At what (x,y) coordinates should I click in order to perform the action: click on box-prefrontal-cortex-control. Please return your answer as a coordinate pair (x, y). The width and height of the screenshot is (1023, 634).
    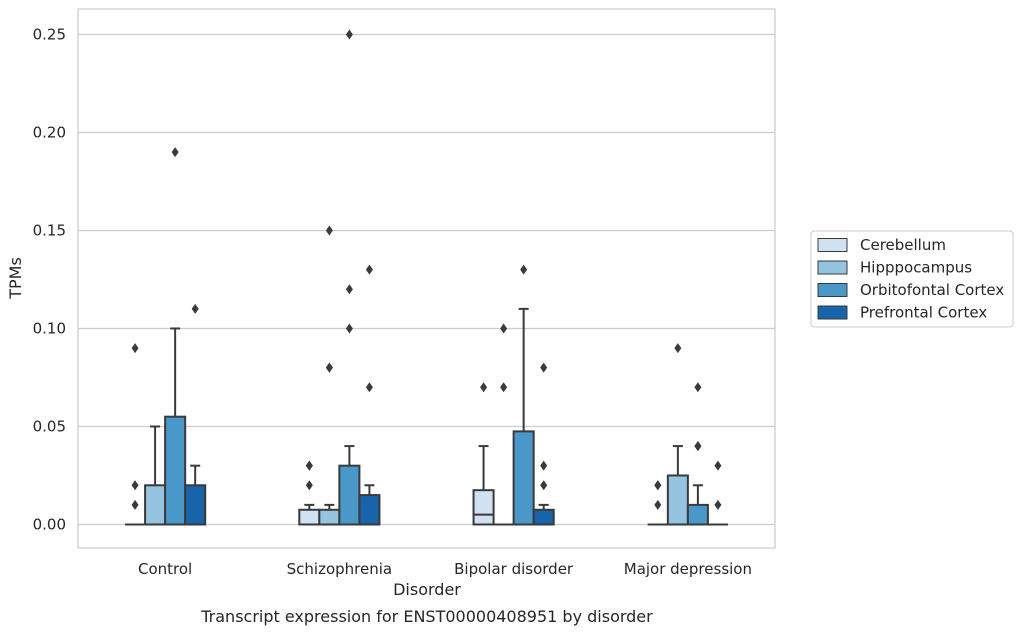
    Looking at the image, I should click on (195, 414).